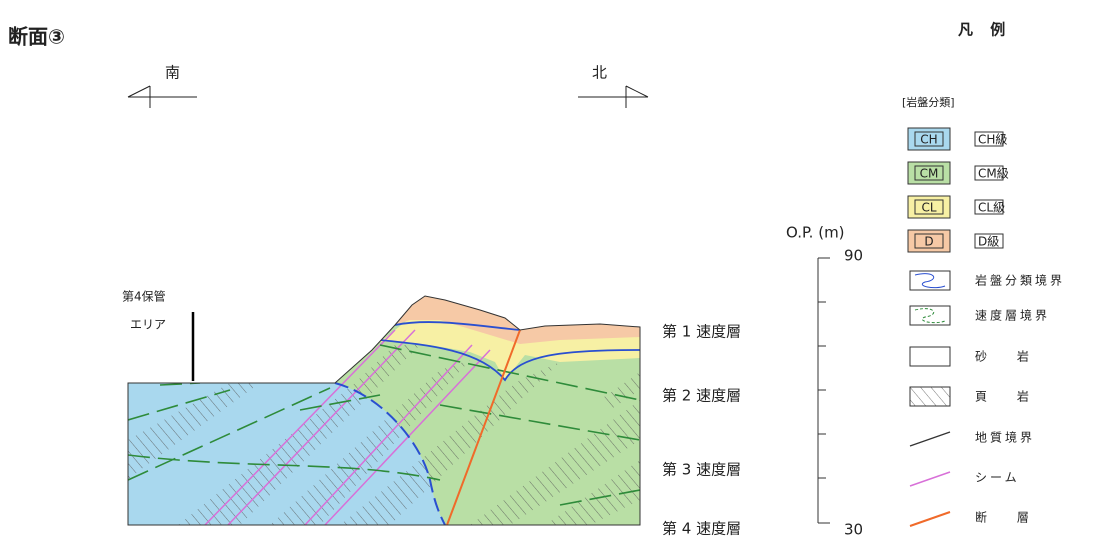 Image resolution: width=1103 pixels, height=550 pixels. Describe the element at coordinates (1003, 396) in the screenshot. I see `legend-item: 頁 岩` at that location.